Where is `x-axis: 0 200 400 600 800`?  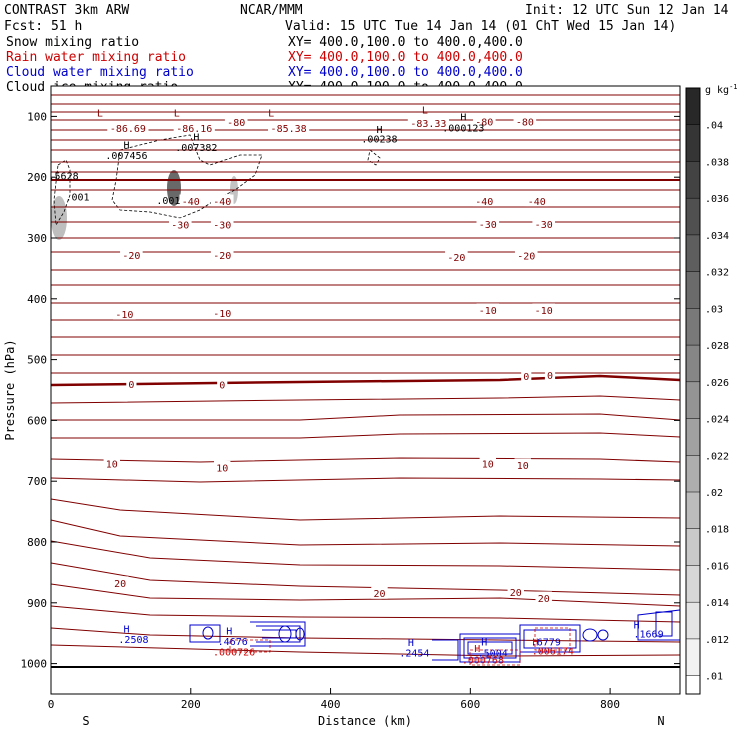
x-axis: 0 200 400 600 800 is located at coordinates (334, 699).